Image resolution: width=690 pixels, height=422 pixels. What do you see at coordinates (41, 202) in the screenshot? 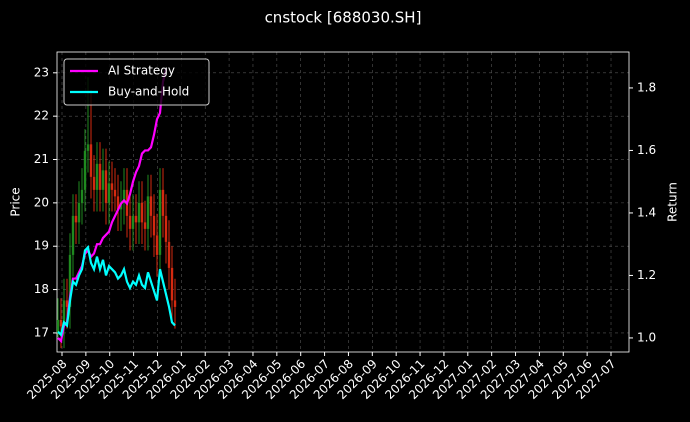
I see `y-tick-label: 20` at bounding box center [41, 202].